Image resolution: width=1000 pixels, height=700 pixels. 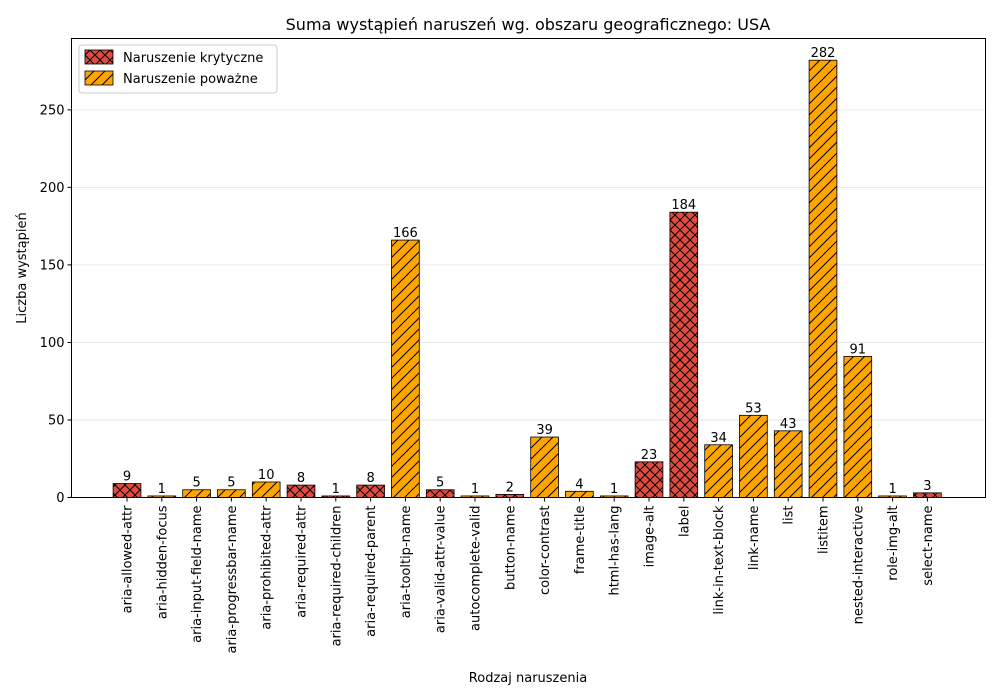 I want to click on x-tick-label: aria-allowed-attr, so click(x=128, y=559).